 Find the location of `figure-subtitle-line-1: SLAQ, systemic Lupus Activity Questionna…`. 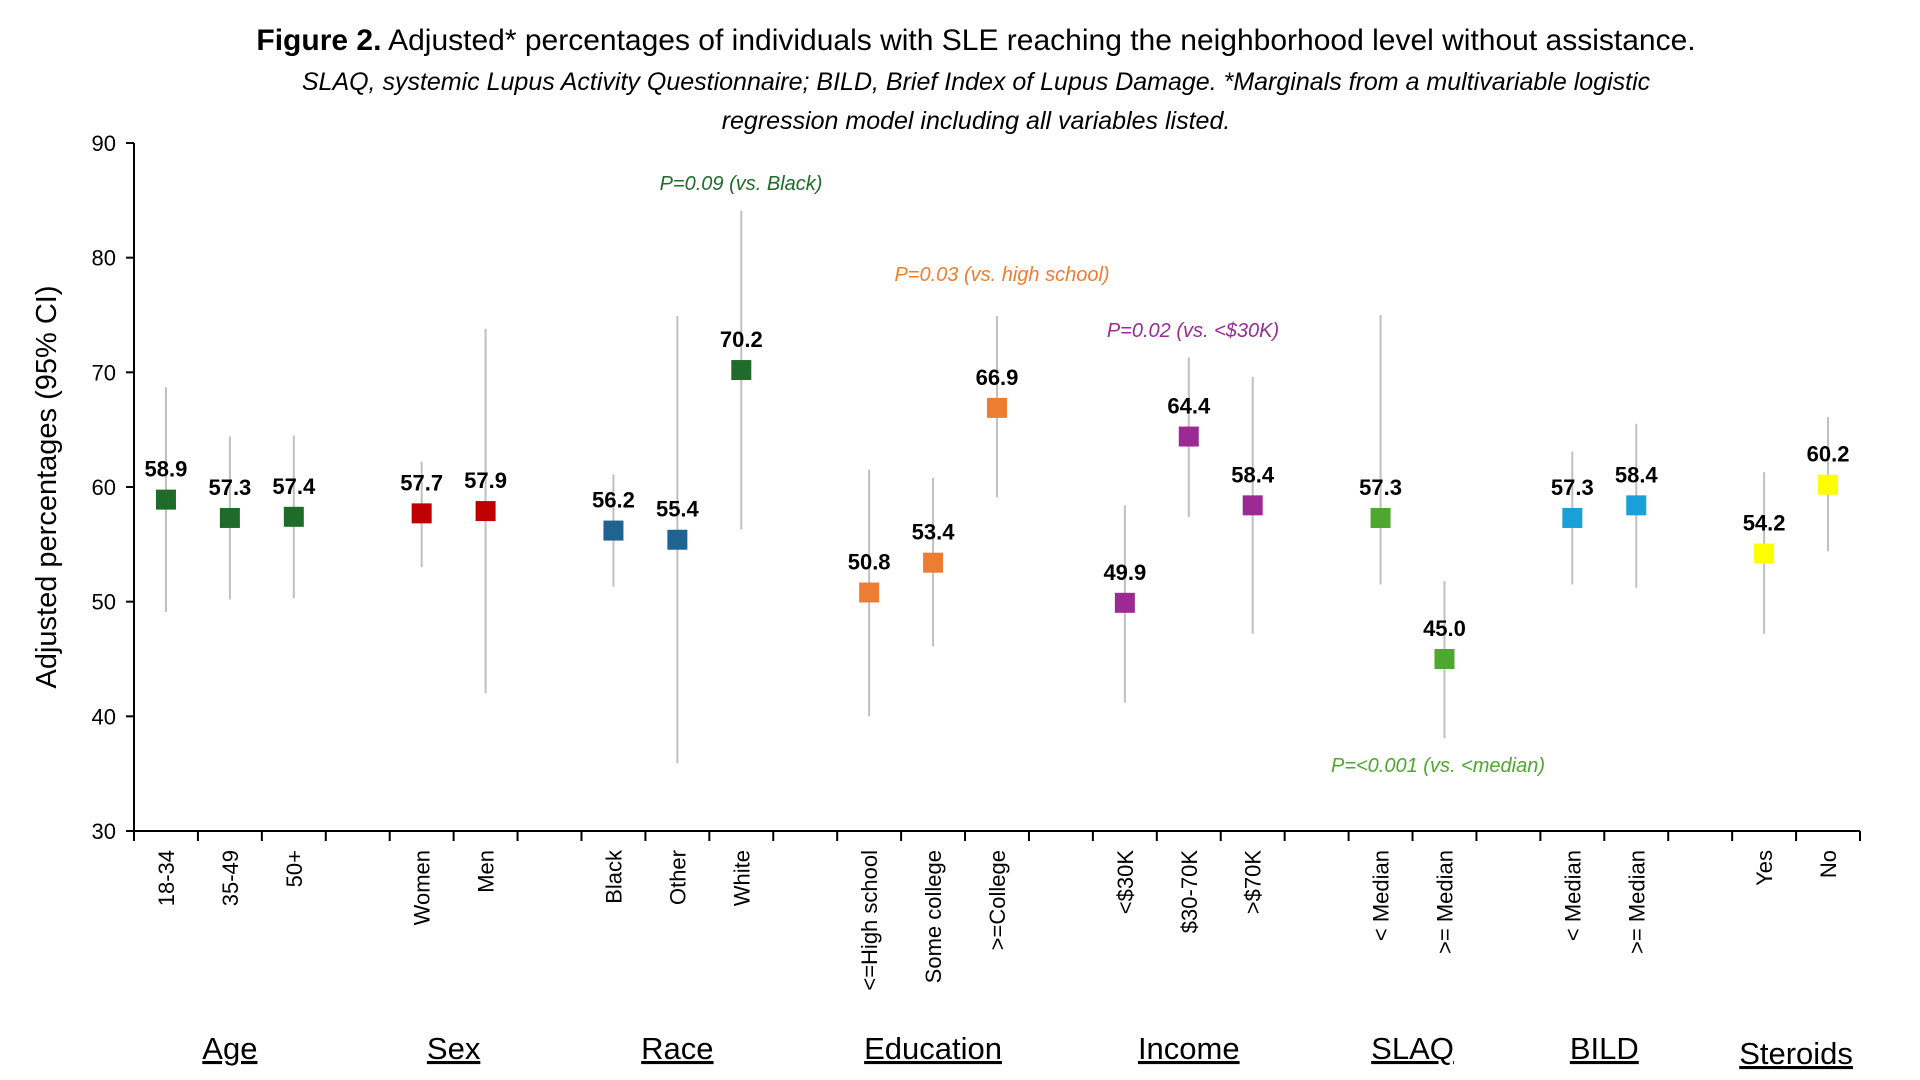

figure-subtitle-line-1: SLAQ, systemic Lupus Activity Questionna… is located at coordinates (976, 82).